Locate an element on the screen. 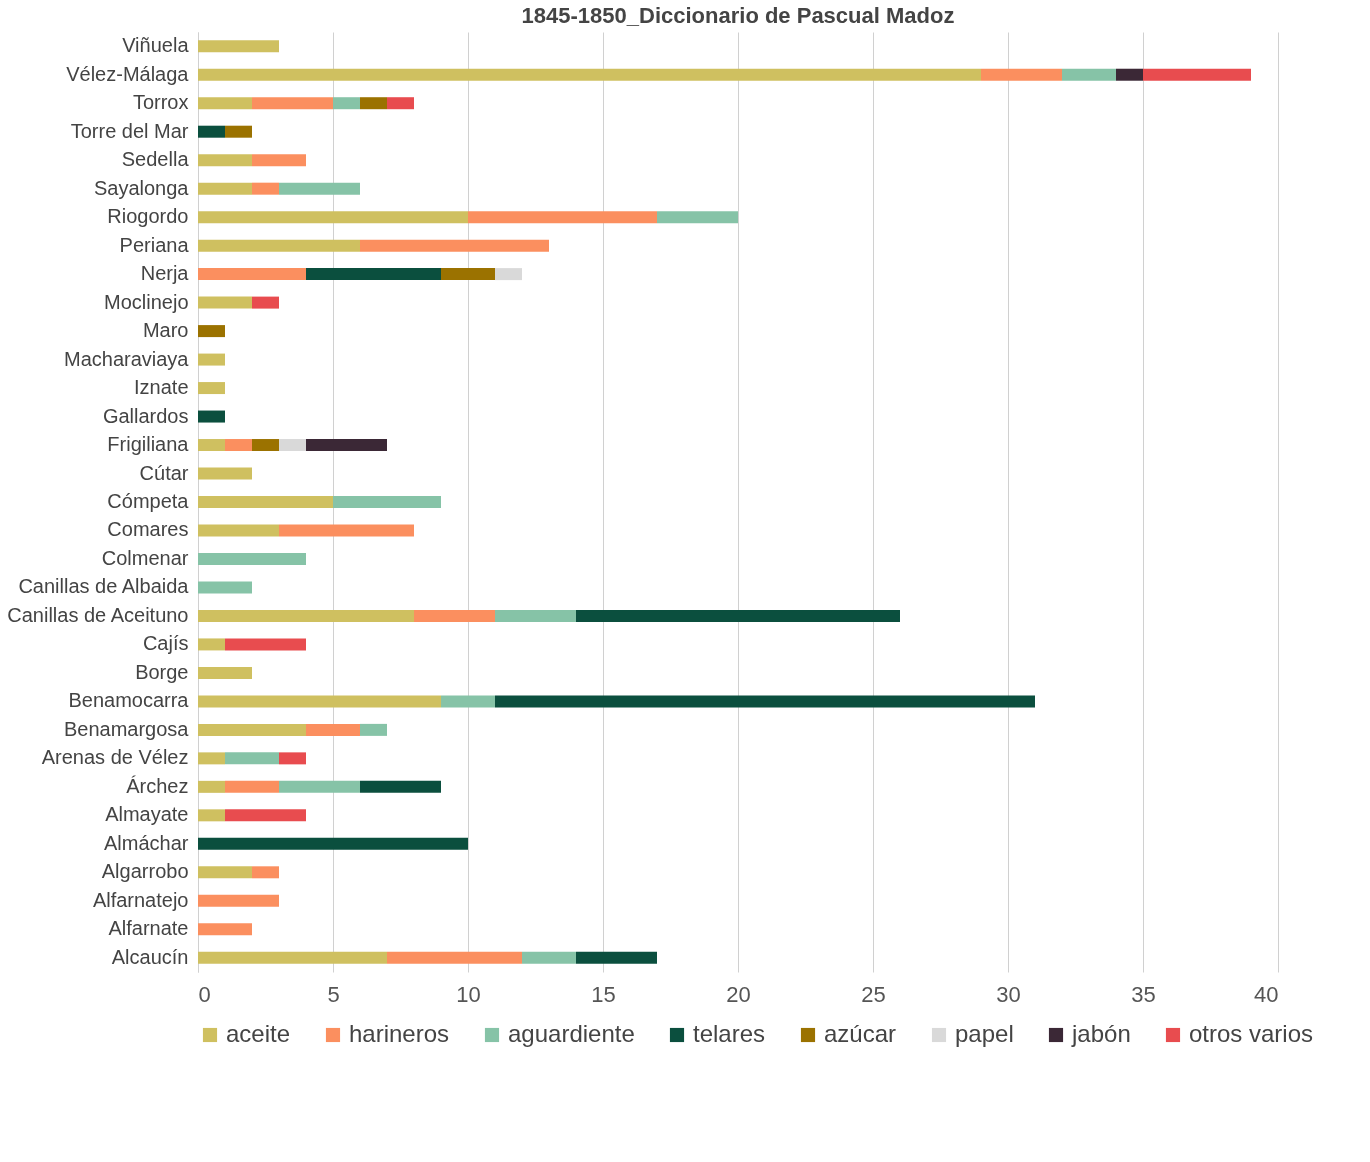 This screenshot has width=1370, height=1162. y-tick-label: Colmenar is located at coordinates (145, 557).